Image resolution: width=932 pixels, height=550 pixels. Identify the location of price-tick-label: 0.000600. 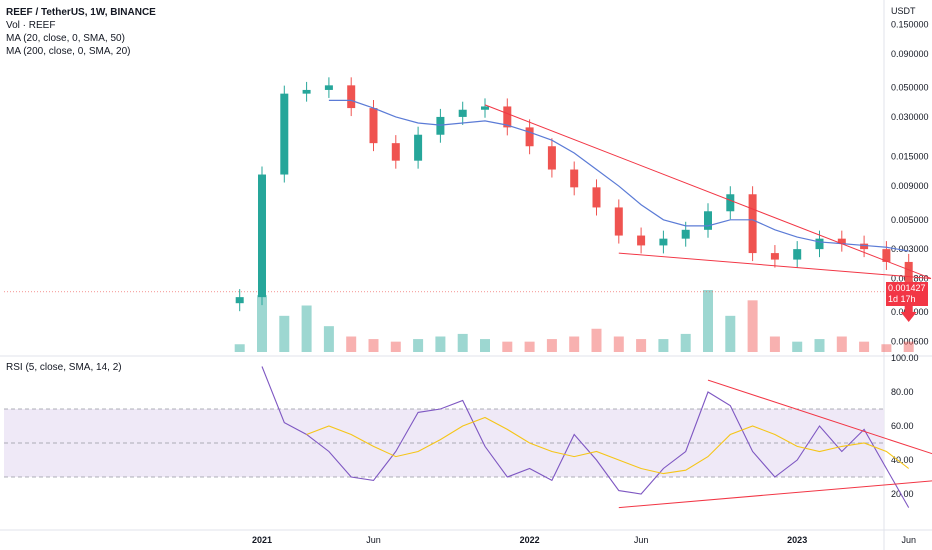
(910, 342).